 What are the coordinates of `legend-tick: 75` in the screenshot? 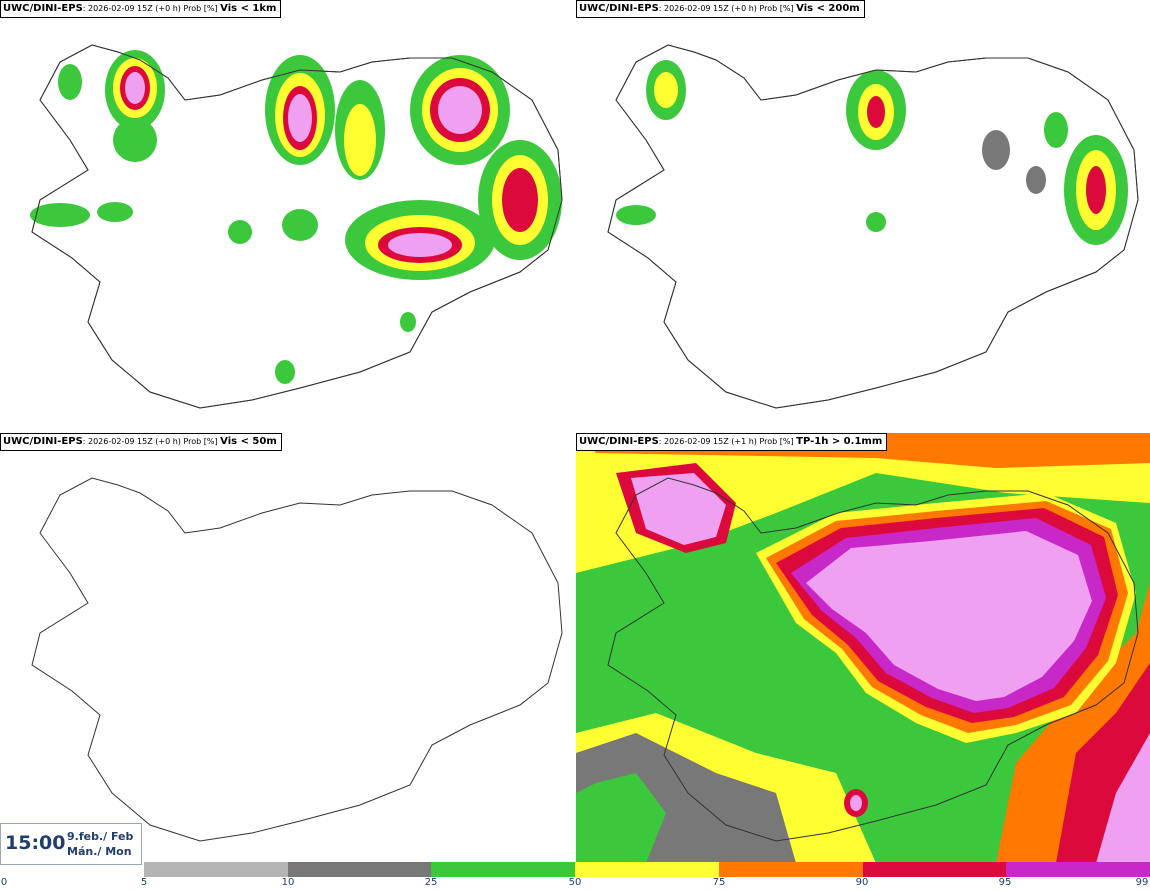 It's located at (719, 882).